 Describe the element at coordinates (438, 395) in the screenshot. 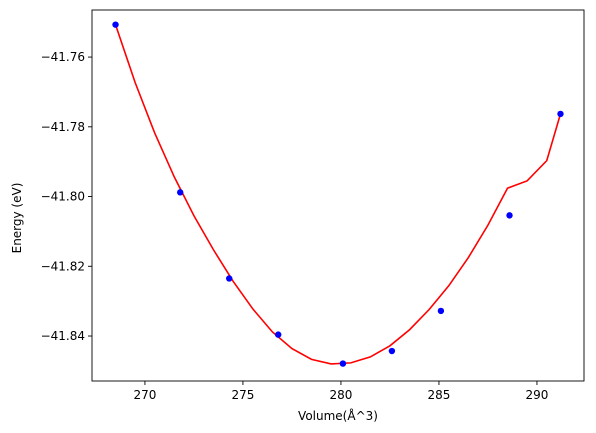

I see `x-tick-label: 285` at that location.